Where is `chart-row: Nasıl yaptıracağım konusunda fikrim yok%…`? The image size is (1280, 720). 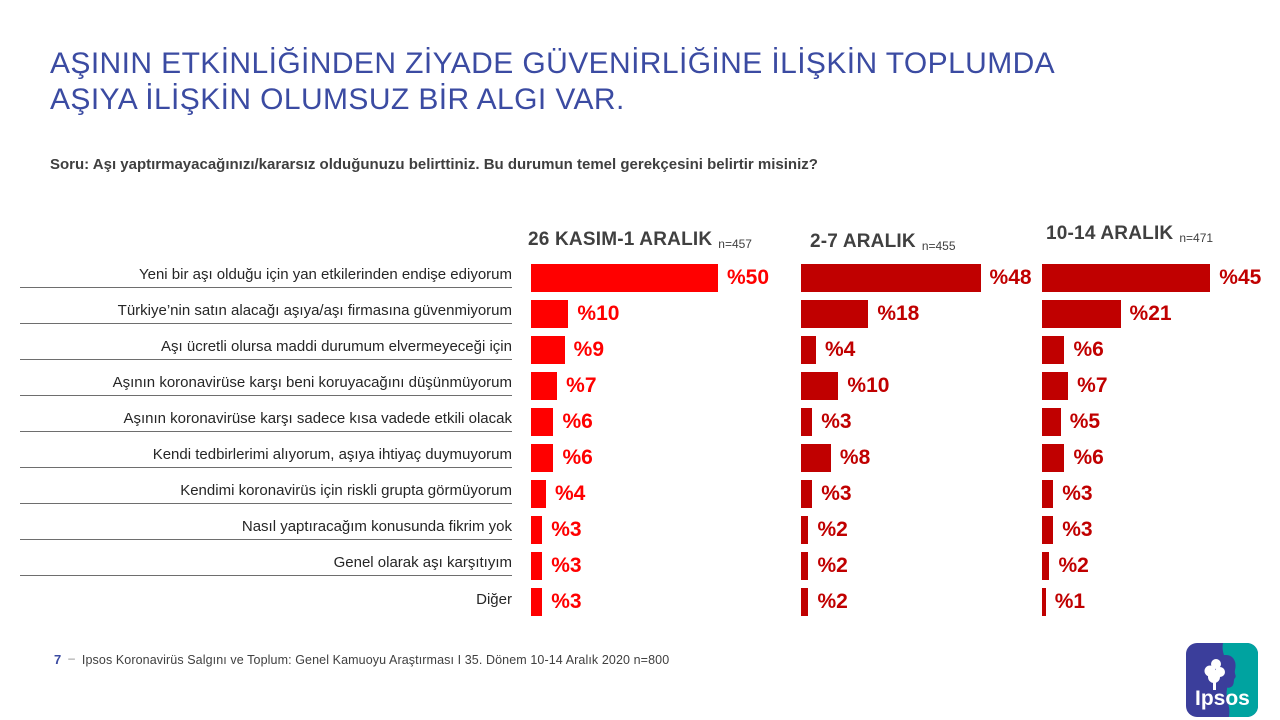 chart-row: Nasıl yaptıracağım konusunda fikrim yok%… is located at coordinates (647, 530).